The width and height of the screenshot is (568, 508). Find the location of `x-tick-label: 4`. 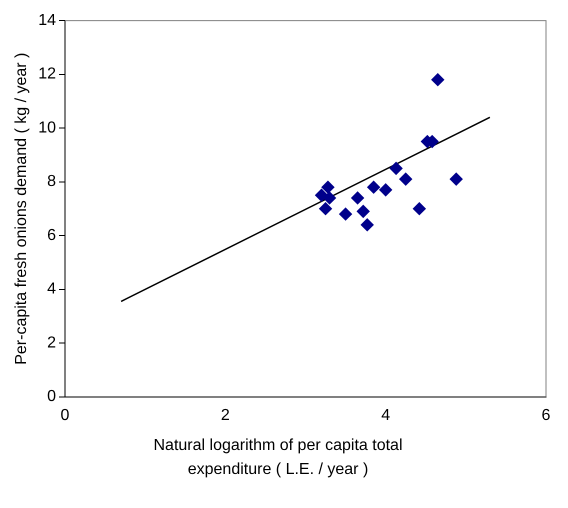

x-tick-label: 4 is located at coordinates (385, 415).